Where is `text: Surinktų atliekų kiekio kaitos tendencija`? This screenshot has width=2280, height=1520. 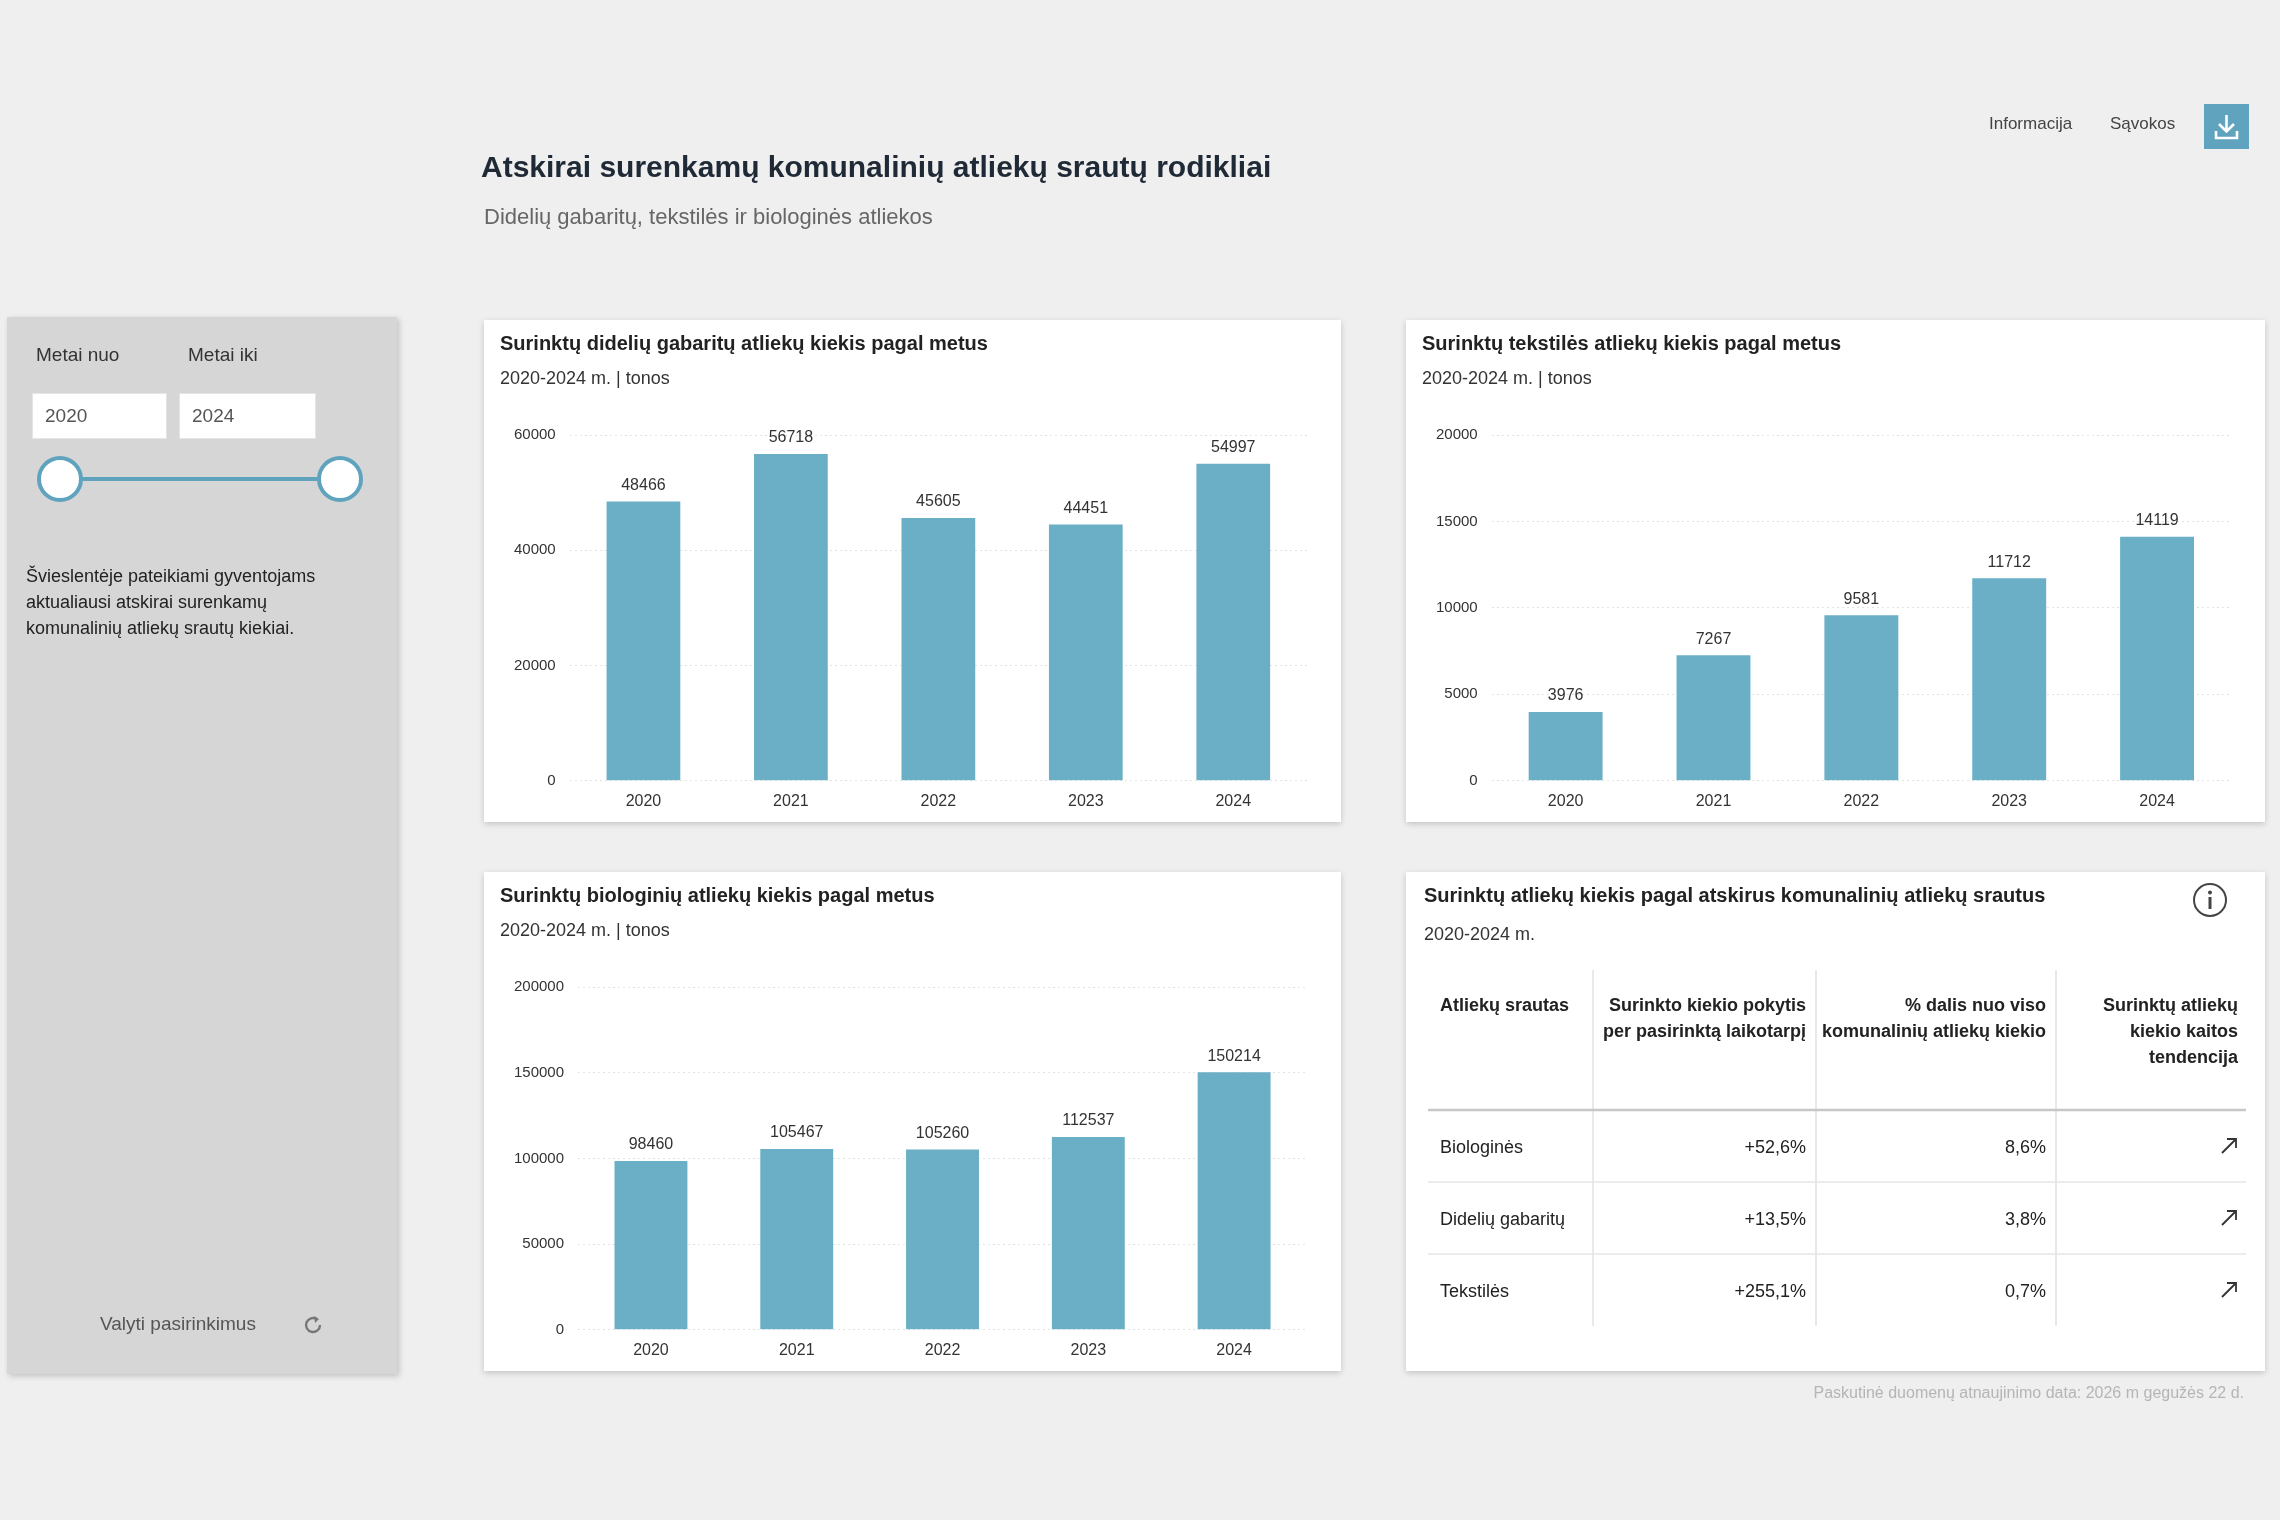 text: Surinktų atliekų kiekio kaitos tendencija is located at coordinates (2169, 1031).